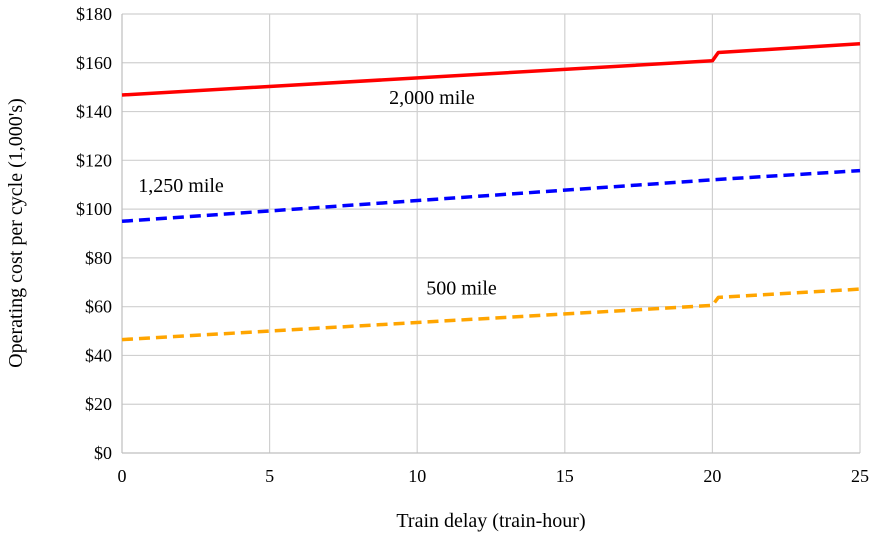 Image resolution: width=872 pixels, height=534 pixels. I want to click on y-tick-label: $80, so click(98, 258).